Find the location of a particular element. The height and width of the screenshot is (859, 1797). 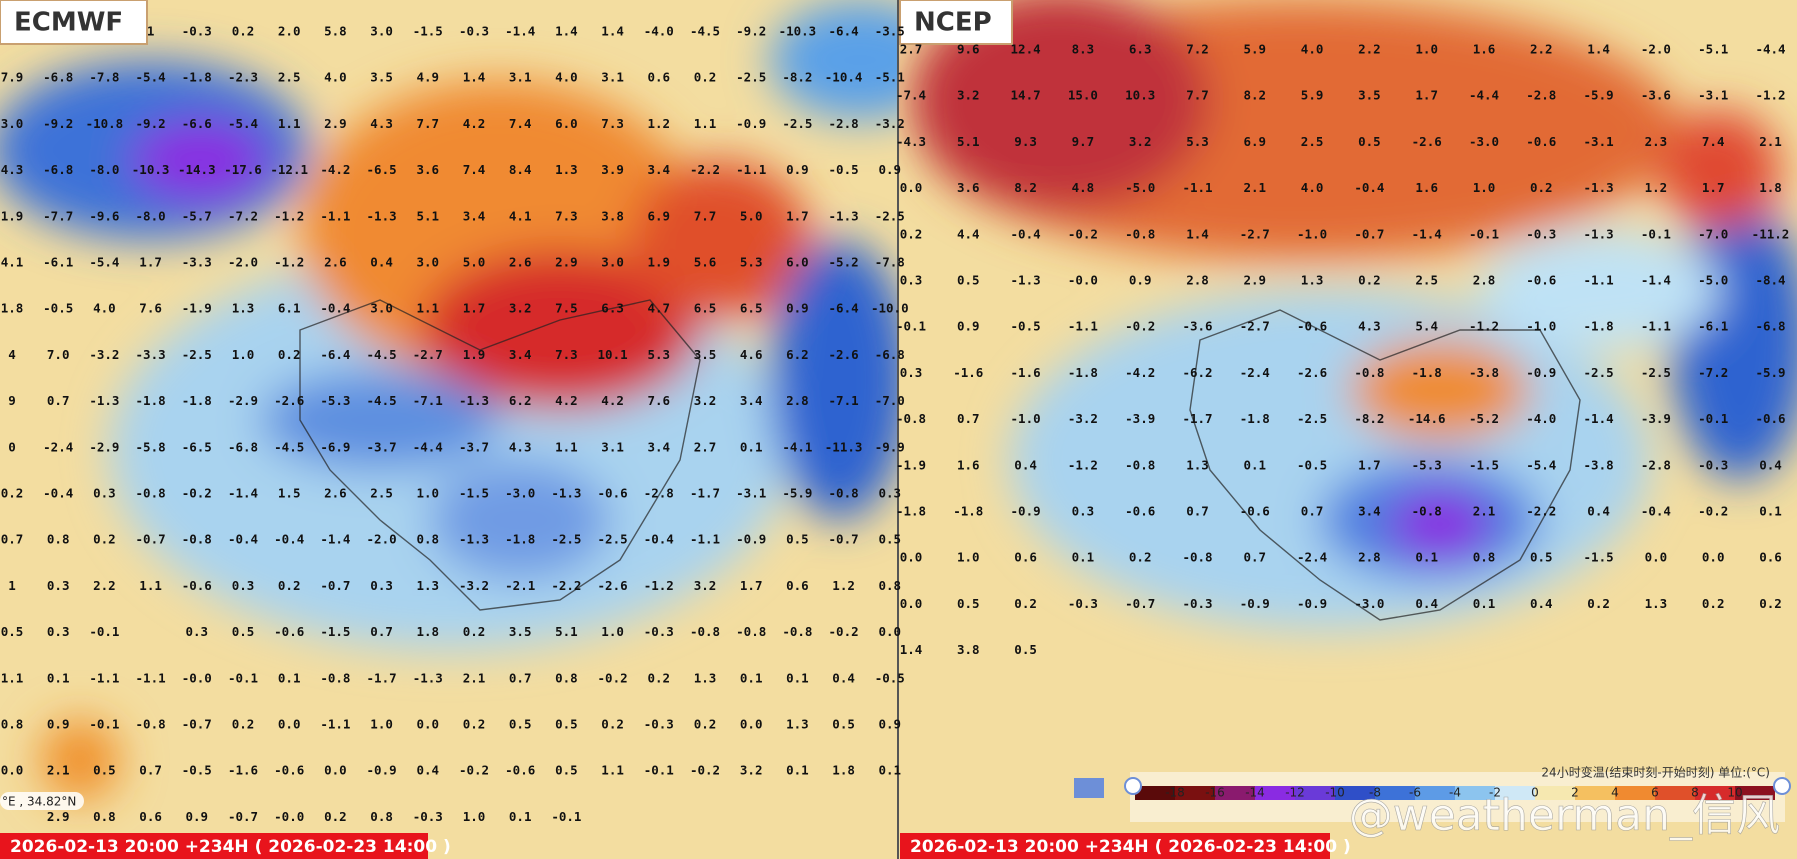

grid-value: 9 is located at coordinates (12, 400).